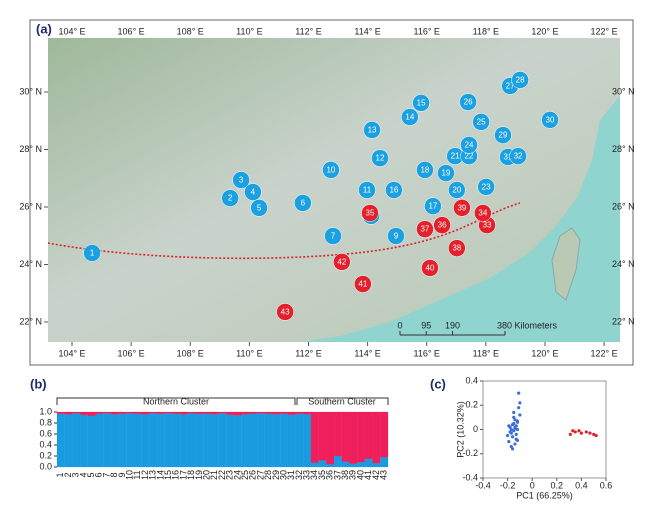 This screenshot has height=519, width=666. What do you see at coordinates (503, 135) in the screenshot?
I see `population-label: 29` at bounding box center [503, 135].